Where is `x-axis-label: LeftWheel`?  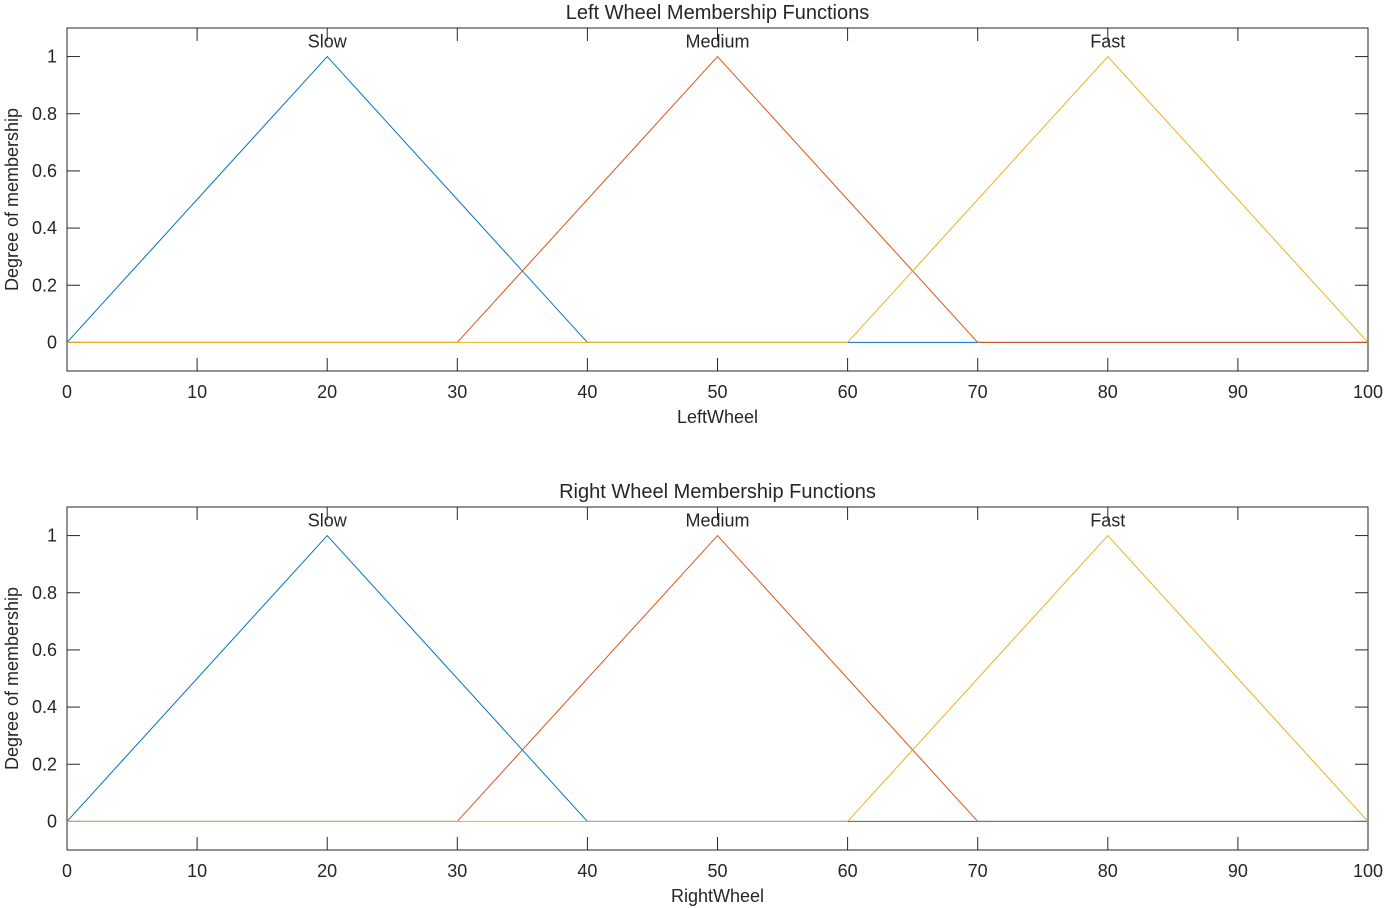 x-axis-label: LeftWheel is located at coordinates (717, 417).